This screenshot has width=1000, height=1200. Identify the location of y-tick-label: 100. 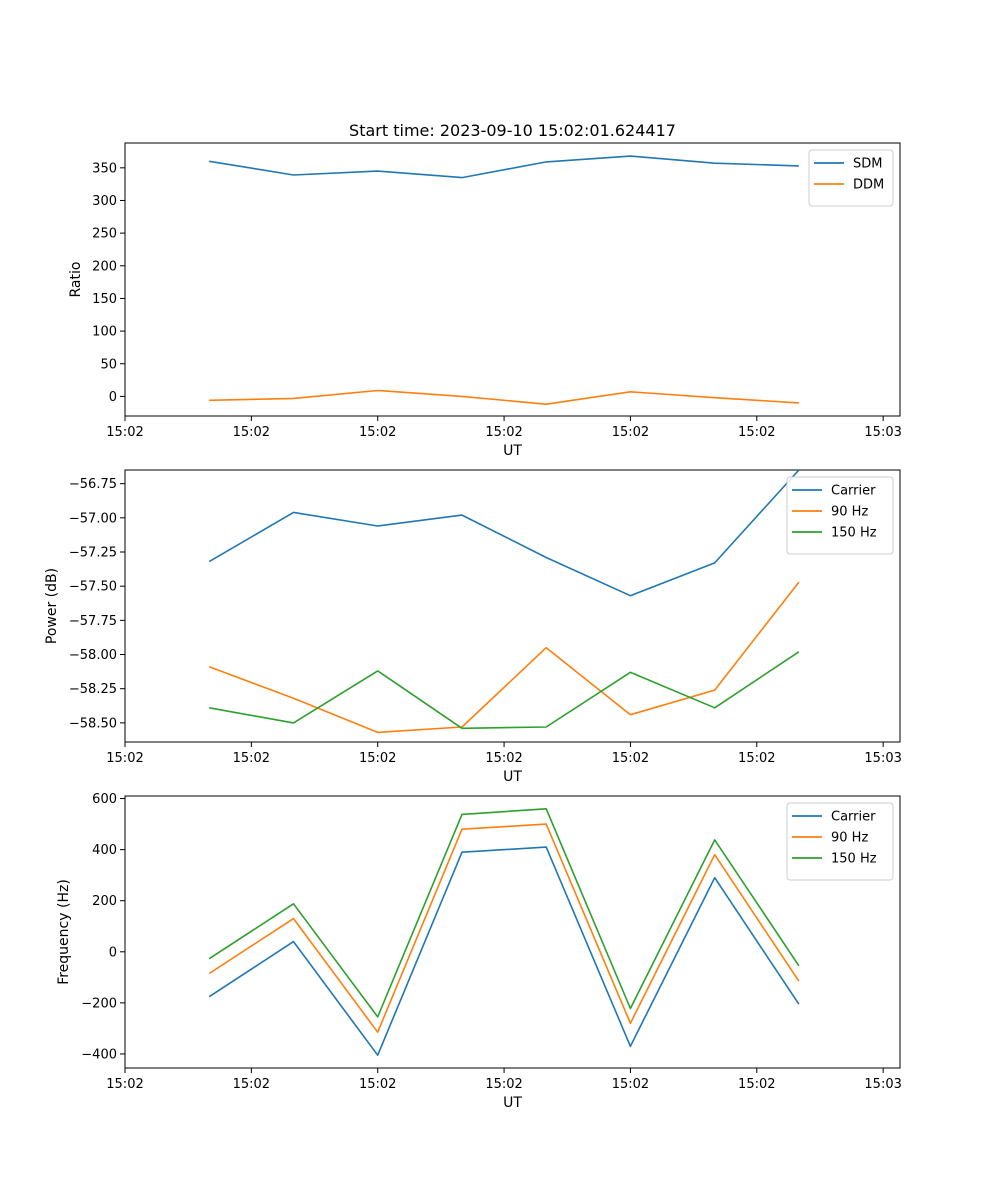
(104, 332).